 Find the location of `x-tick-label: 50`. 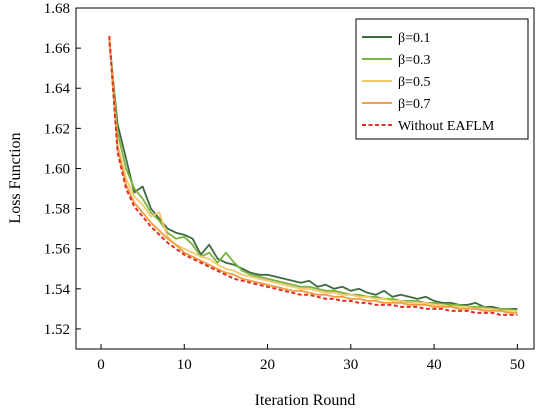

x-tick-label: 50 is located at coordinates (517, 365).